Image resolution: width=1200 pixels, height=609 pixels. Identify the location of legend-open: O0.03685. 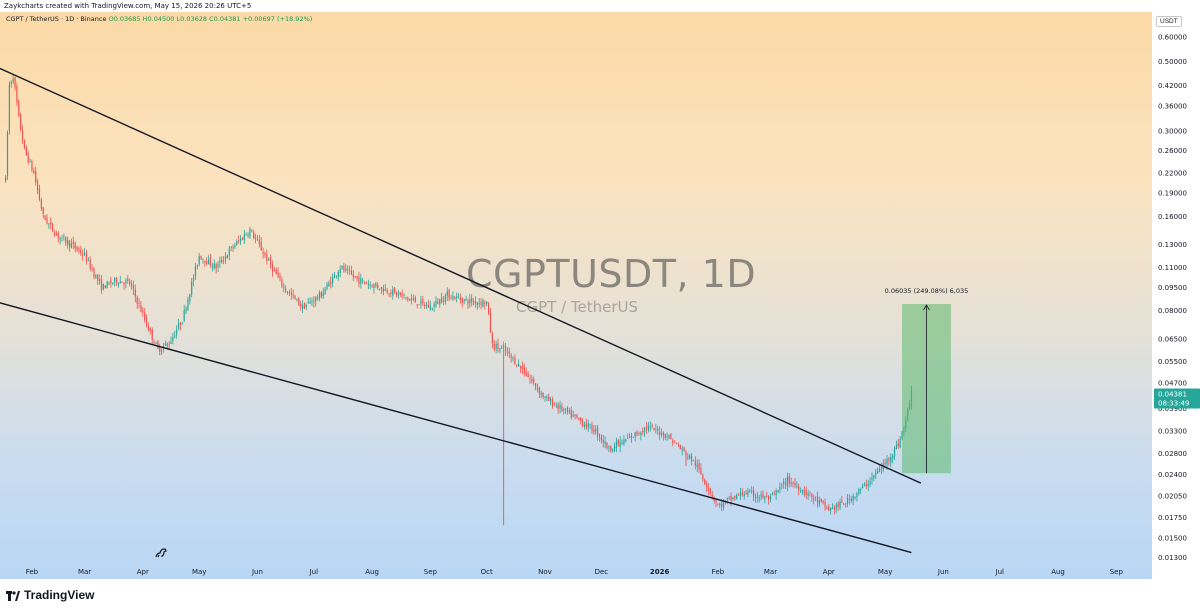
(124, 19).